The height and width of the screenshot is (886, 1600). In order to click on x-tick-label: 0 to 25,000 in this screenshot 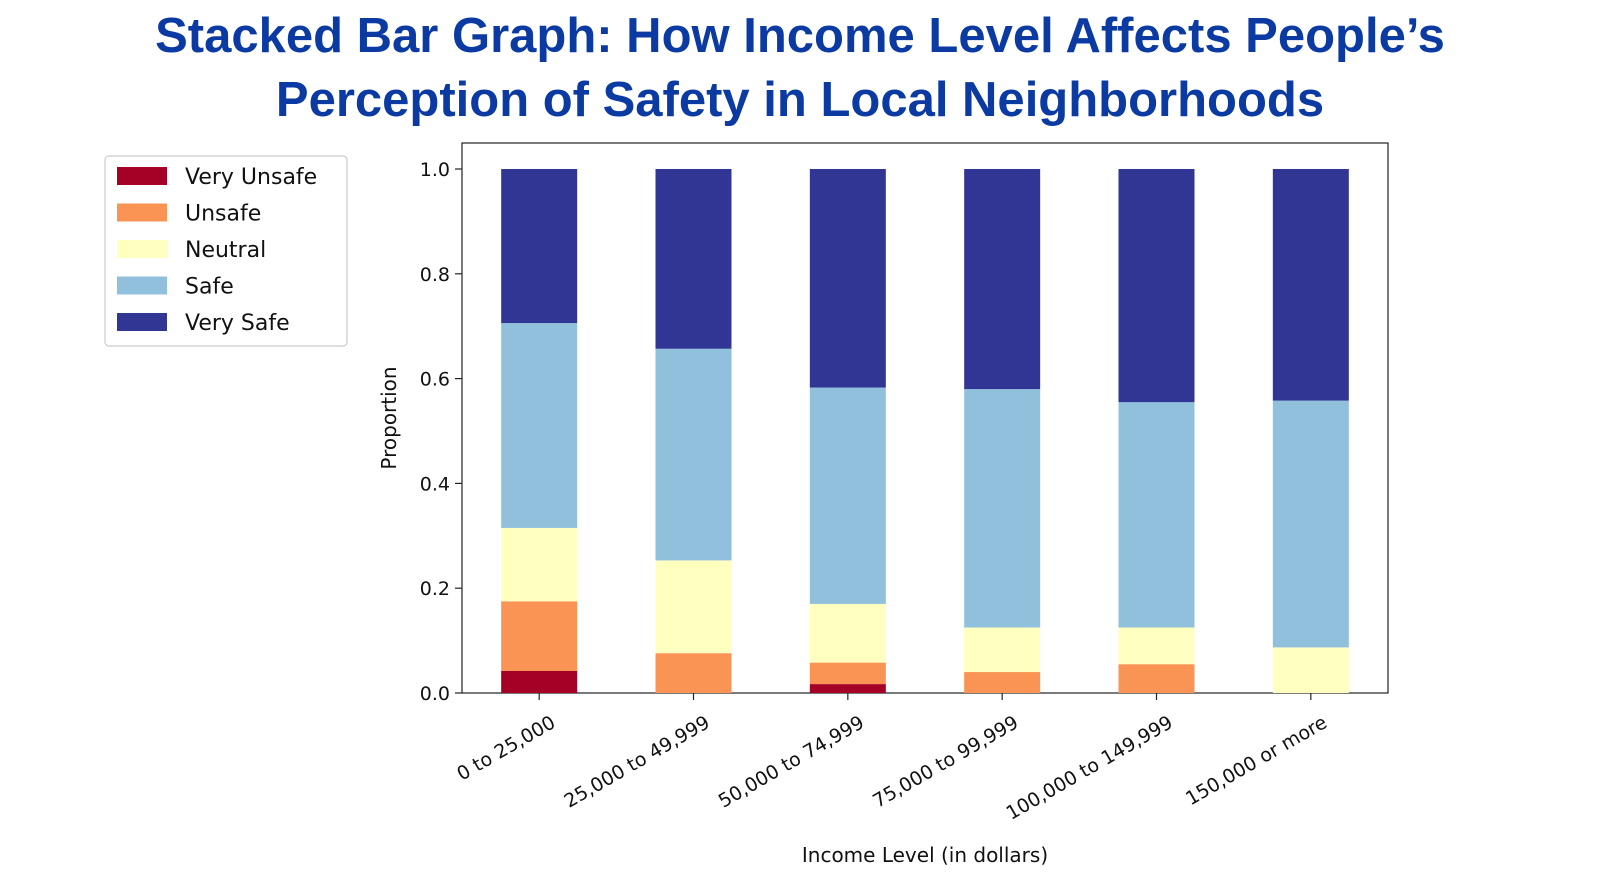, I will do `click(506, 748)`.